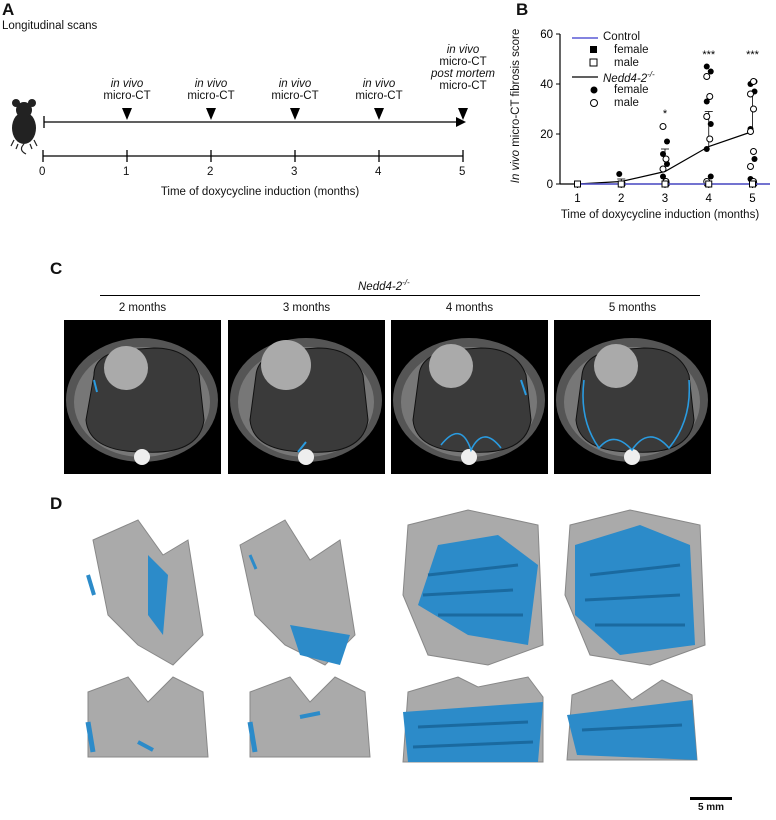 The width and height of the screenshot is (776, 820). Describe the element at coordinates (593, 62) in the screenshot. I see `legend-square-open` at that location.